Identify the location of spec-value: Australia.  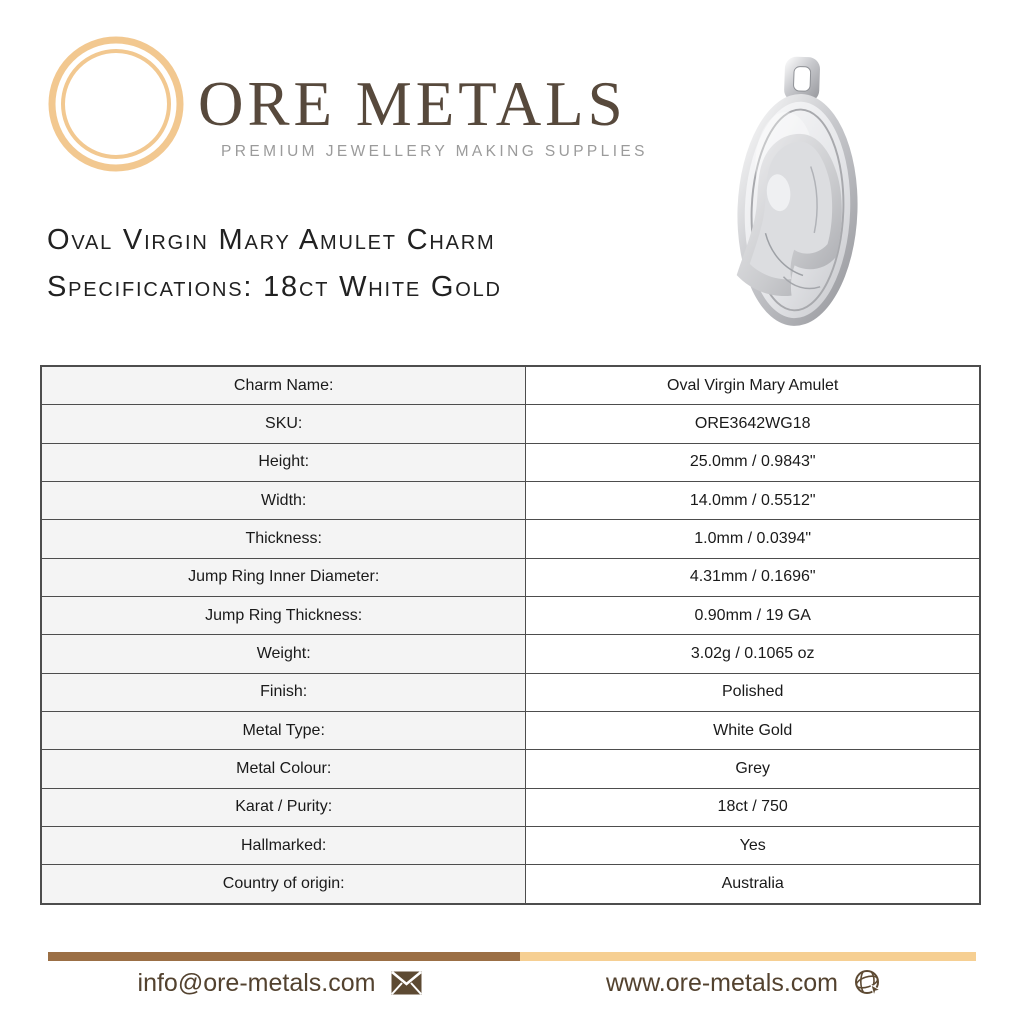
(753, 884).